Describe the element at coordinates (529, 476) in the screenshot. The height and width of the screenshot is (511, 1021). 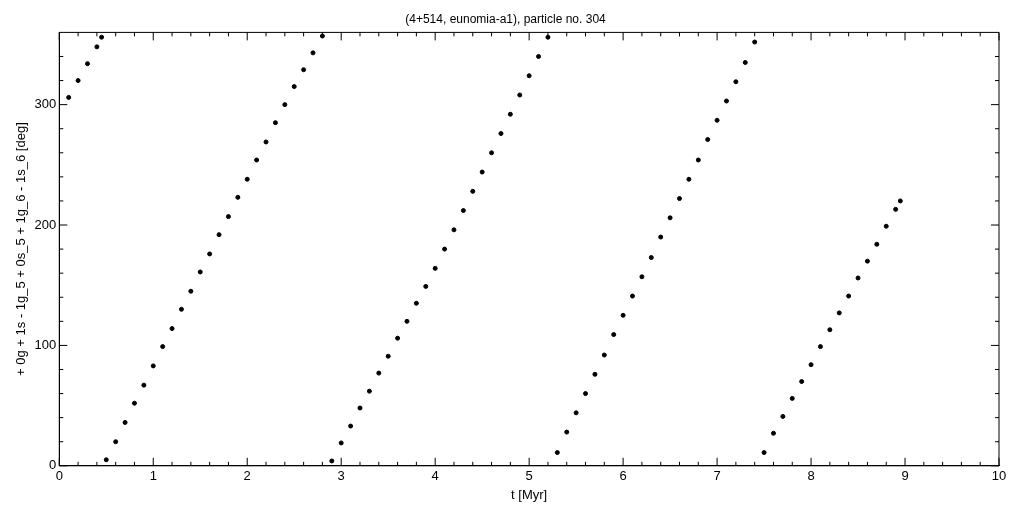
I see `x-tick-label: 5` at that location.